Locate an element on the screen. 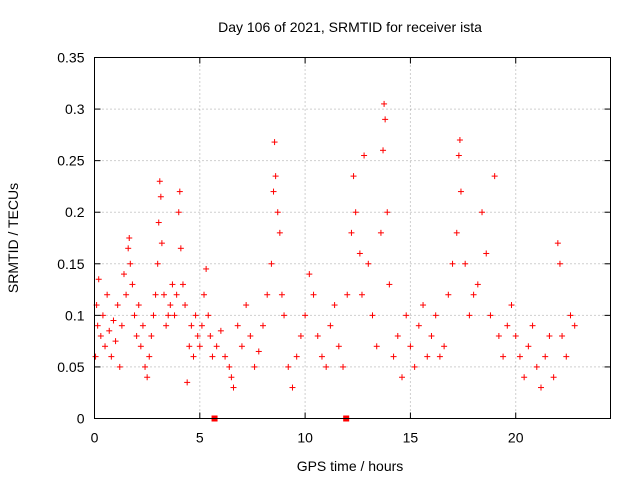  x-tick-label: 0 is located at coordinates (95, 438).